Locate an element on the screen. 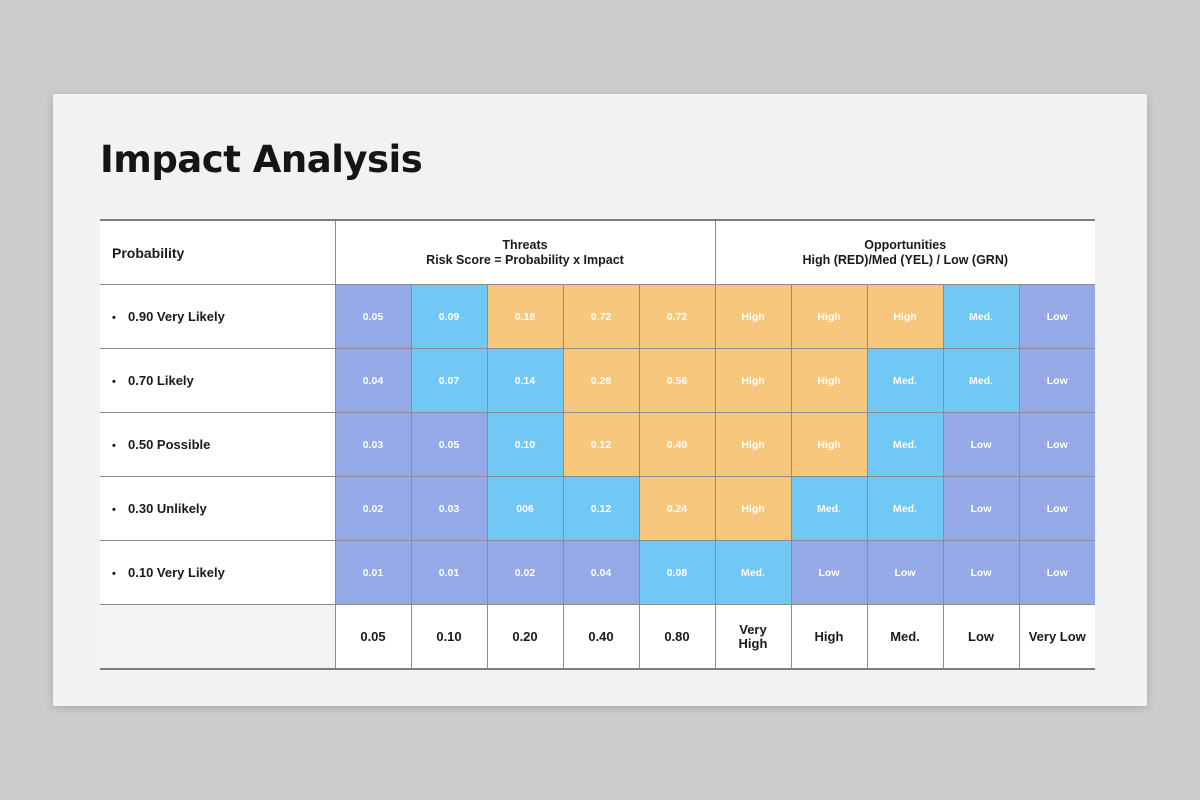  axis-label-text: 0.10 is located at coordinates (449, 636).